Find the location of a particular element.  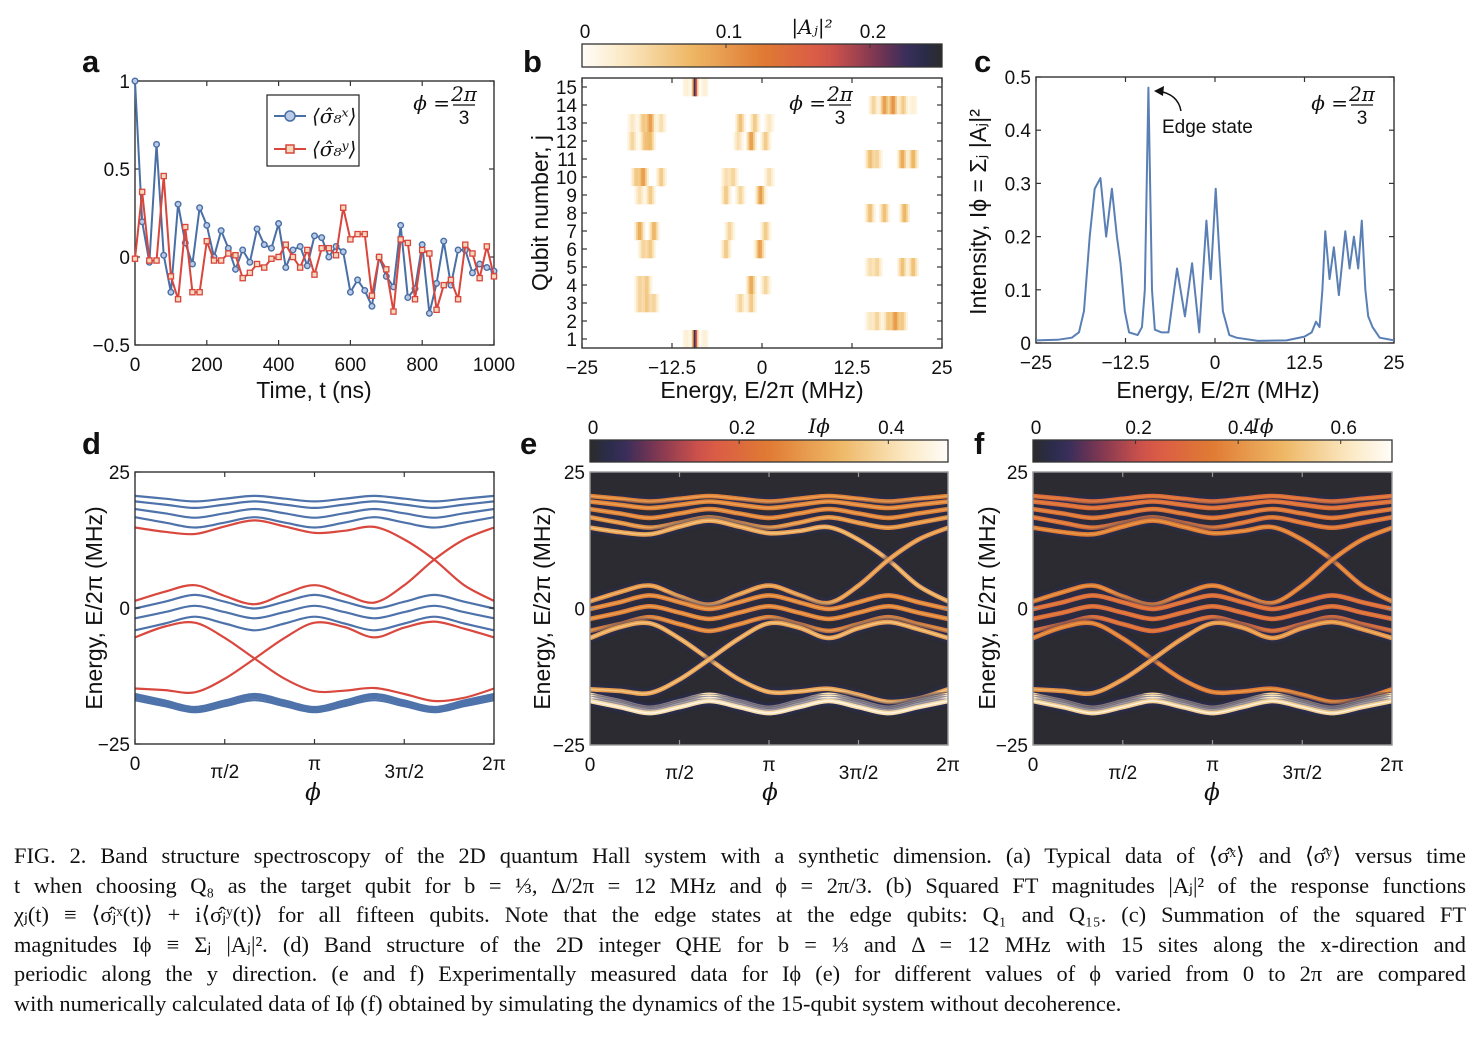

panel-letter-d: d is located at coordinates (91, 443).